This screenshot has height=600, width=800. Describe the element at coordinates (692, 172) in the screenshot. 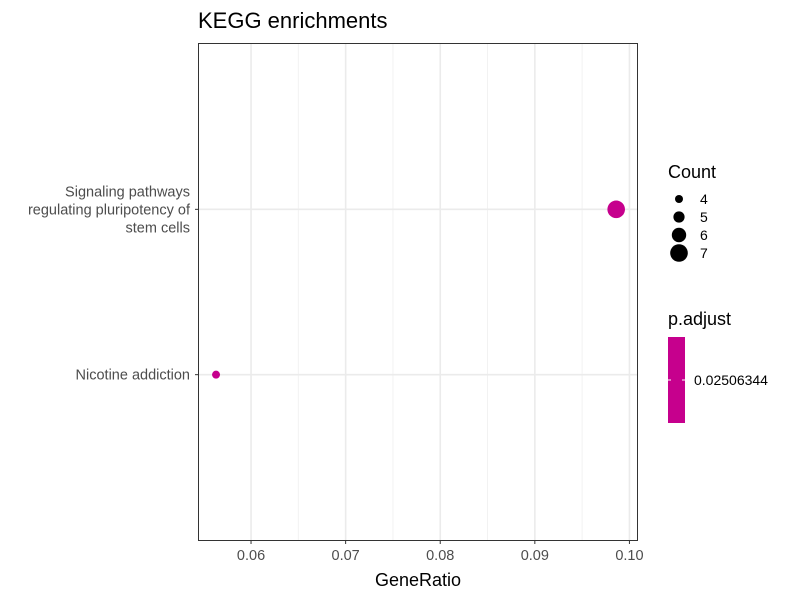

I see `size-legend-title: Count` at that location.